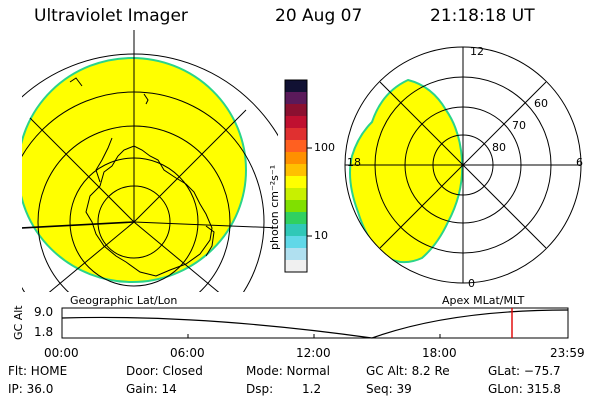  Describe the element at coordinates (312, 389) in the screenshot. I see `status-dsp-value: 1.2` at that location.